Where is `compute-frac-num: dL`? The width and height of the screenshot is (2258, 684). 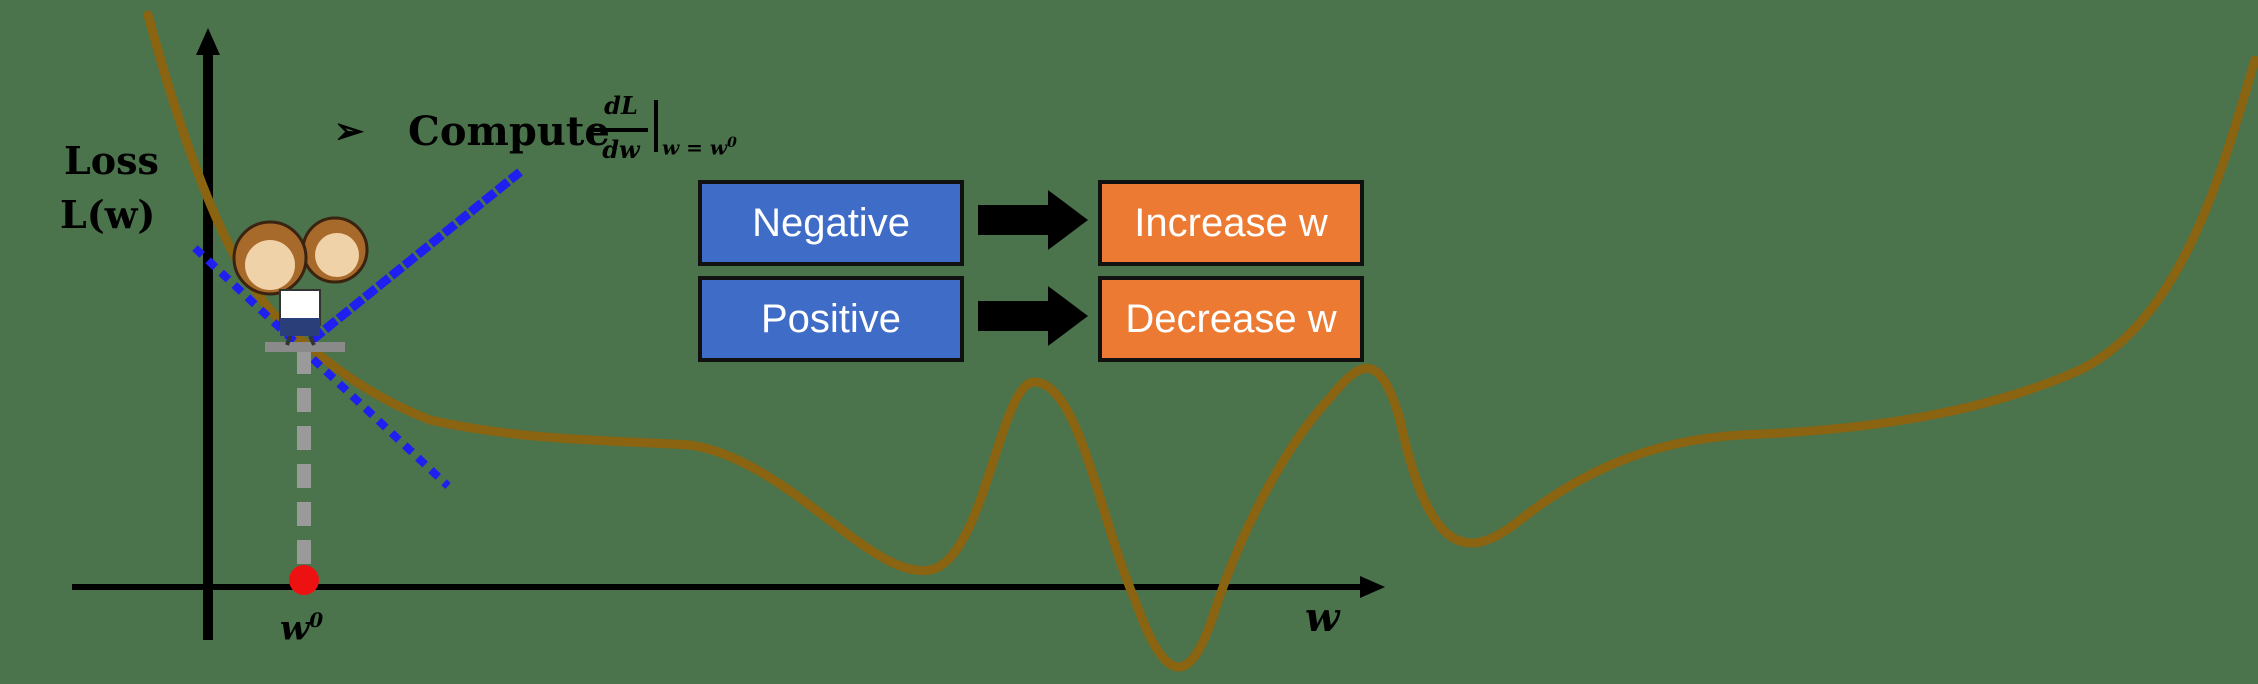
compute-frac-num: dL is located at coordinates (621, 105).